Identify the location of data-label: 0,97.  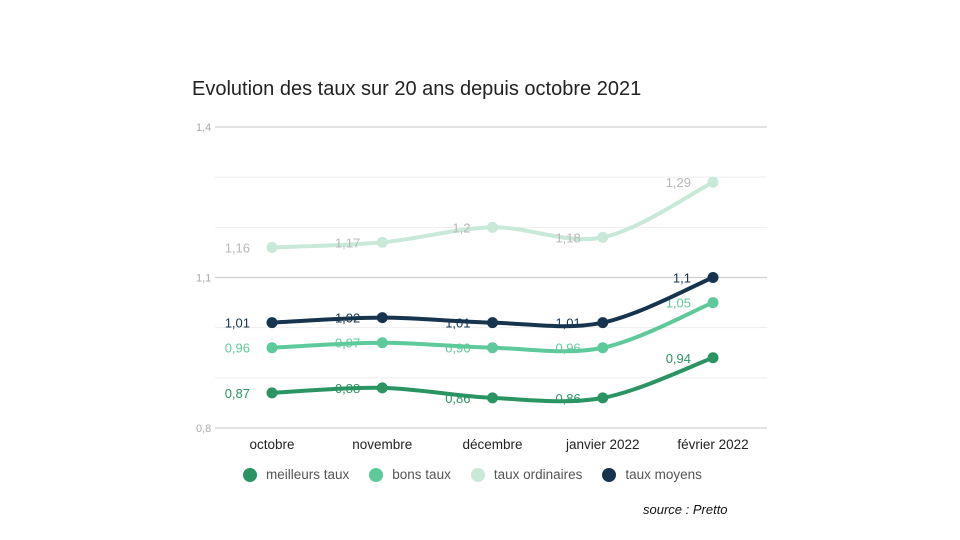
(347, 343).